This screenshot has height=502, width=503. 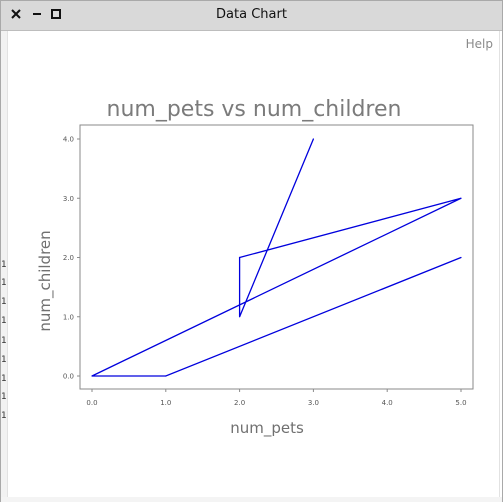 What do you see at coordinates (251, 499) in the screenshot?
I see `window-bottom-edge` at bounding box center [251, 499].